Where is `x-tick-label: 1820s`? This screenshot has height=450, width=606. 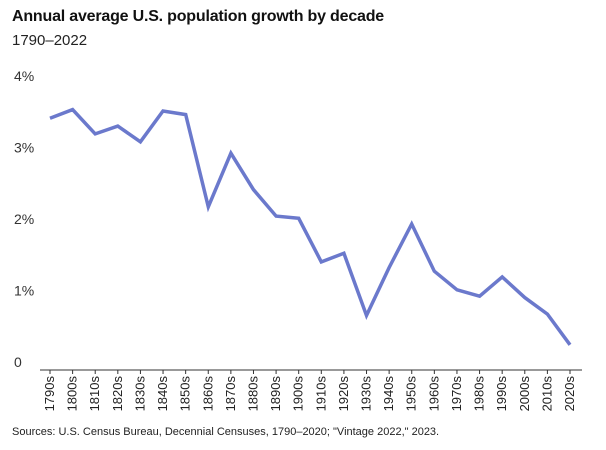
x-tick-label: 1820s is located at coordinates (117, 394).